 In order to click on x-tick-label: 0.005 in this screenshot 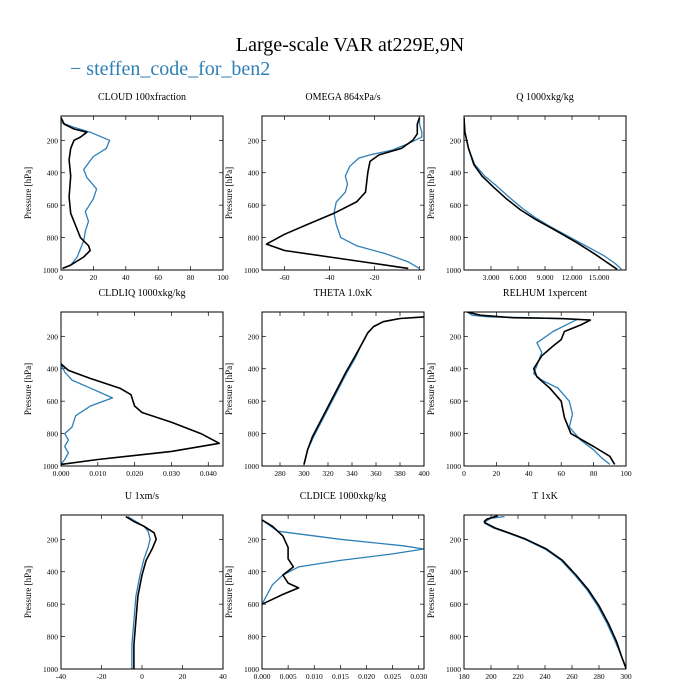, I will do `click(288, 676)`.